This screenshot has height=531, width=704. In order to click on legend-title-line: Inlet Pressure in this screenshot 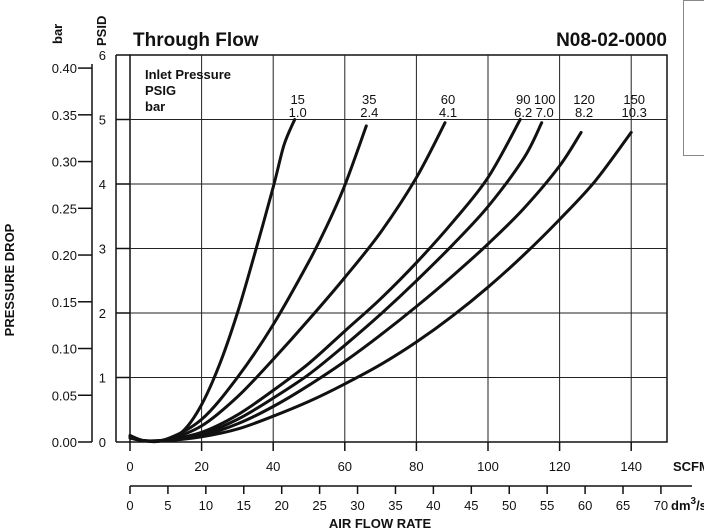, I will do `click(188, 74)`.